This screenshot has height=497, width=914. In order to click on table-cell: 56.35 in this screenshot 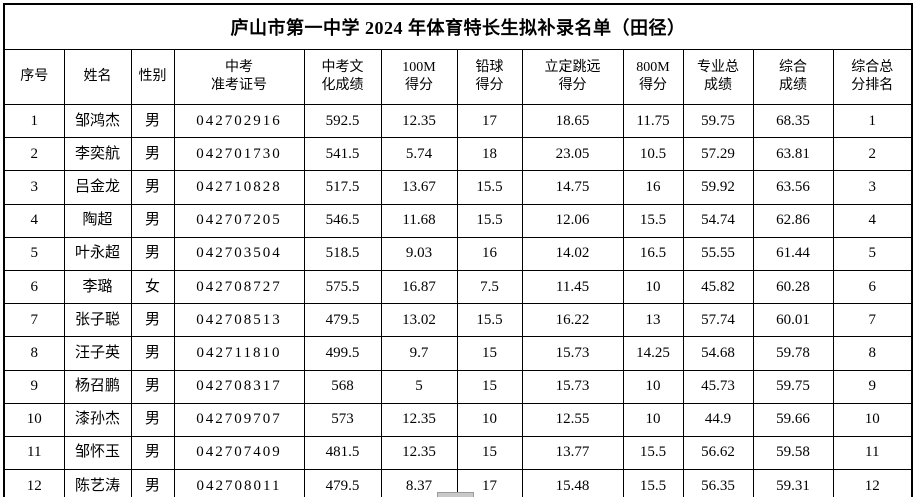, I will do `click(718, 483)`.